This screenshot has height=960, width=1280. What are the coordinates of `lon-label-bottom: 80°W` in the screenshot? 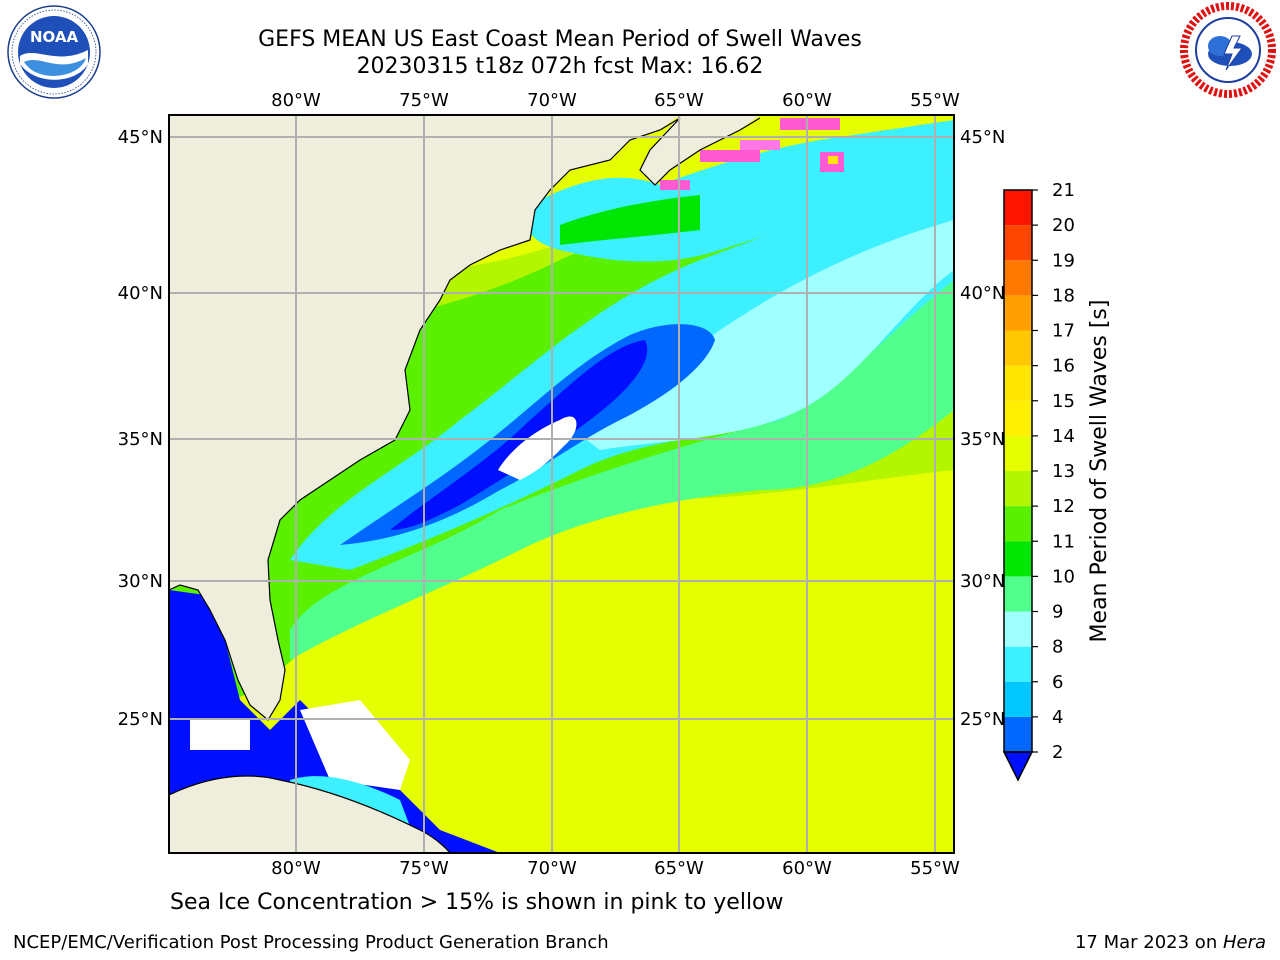 It's located at (296, 868).